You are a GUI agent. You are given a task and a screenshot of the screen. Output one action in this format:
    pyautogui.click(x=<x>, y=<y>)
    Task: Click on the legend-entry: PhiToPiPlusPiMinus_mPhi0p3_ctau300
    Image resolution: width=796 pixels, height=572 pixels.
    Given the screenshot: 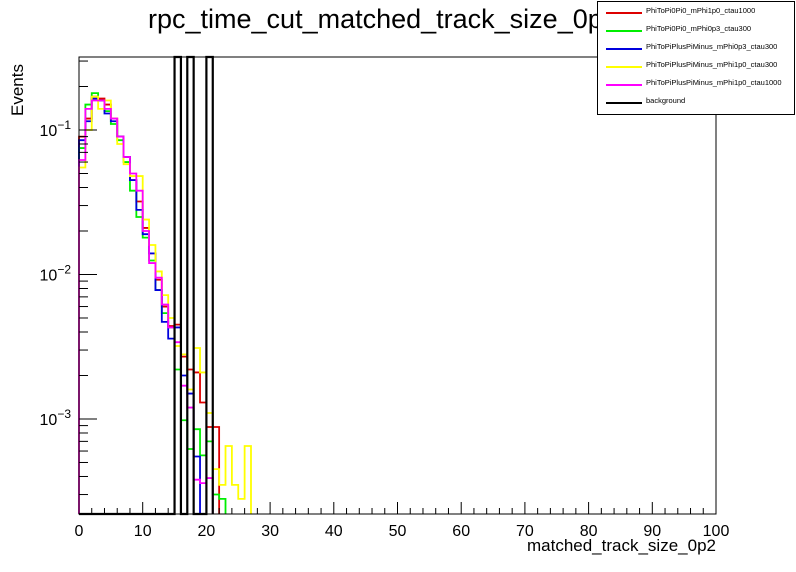 What is the action you would take?
    pyautogui.click(x=696, y=48)
    